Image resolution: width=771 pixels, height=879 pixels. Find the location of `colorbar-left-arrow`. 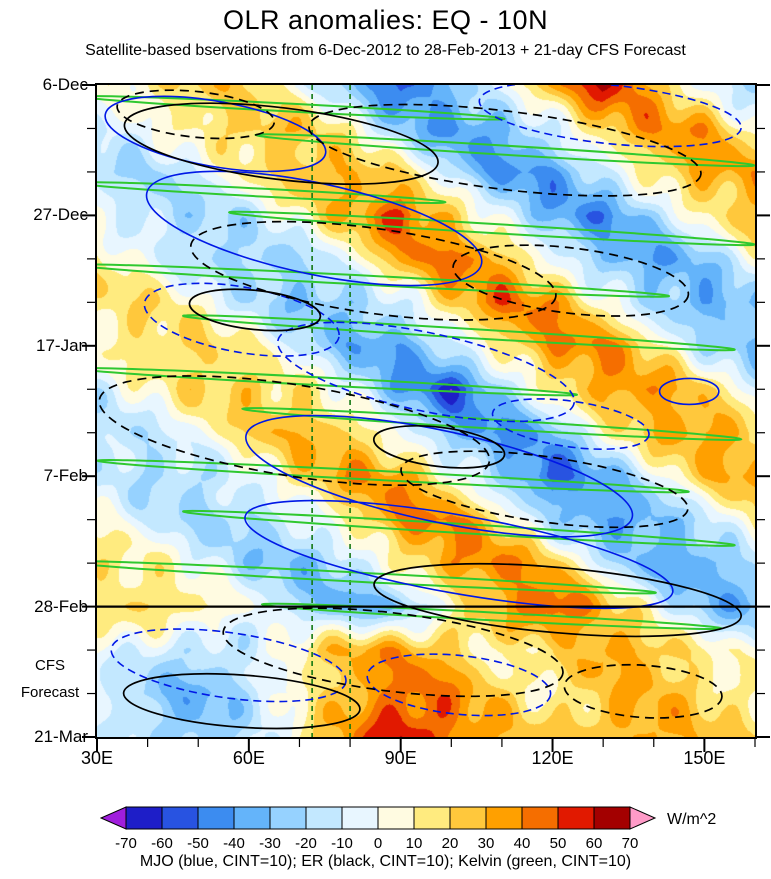

colorbar-left-arrow is located at coordinates (113, 818).